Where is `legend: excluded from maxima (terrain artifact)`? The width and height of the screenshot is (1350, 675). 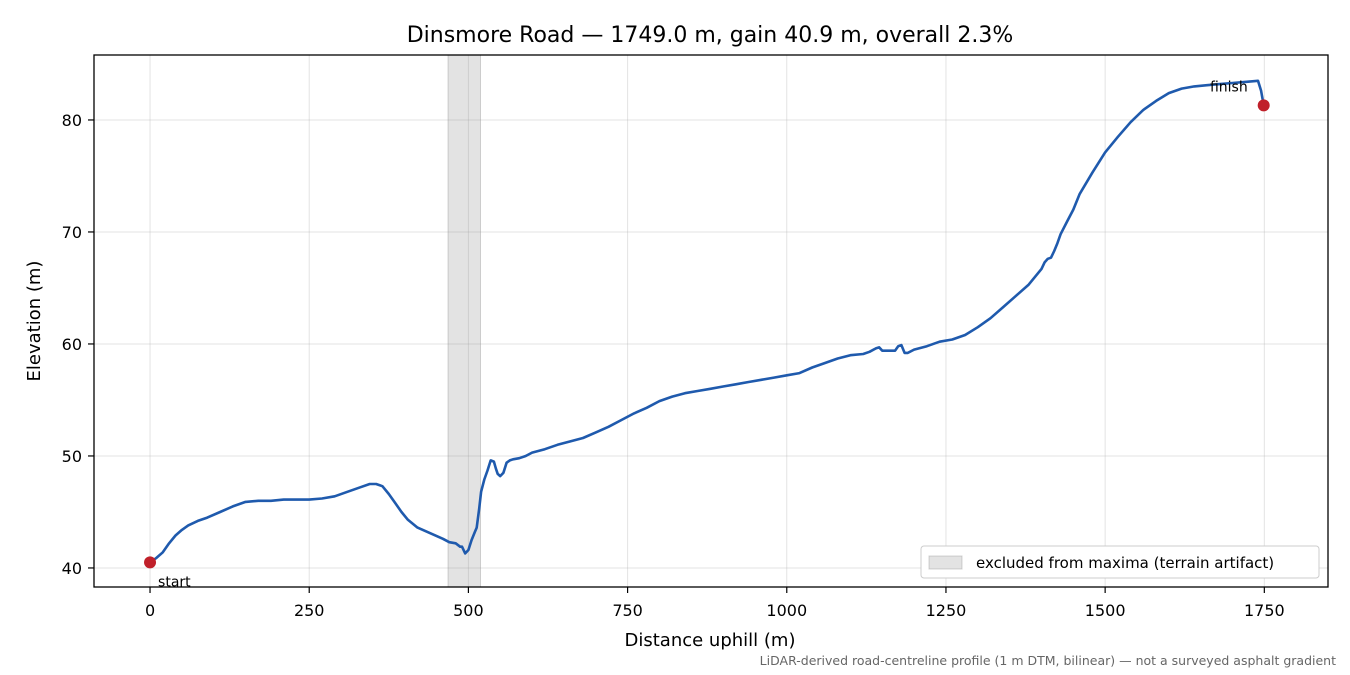 legend: excluded from maxima (terrain artifact) is located at coordinates (1120, 562).